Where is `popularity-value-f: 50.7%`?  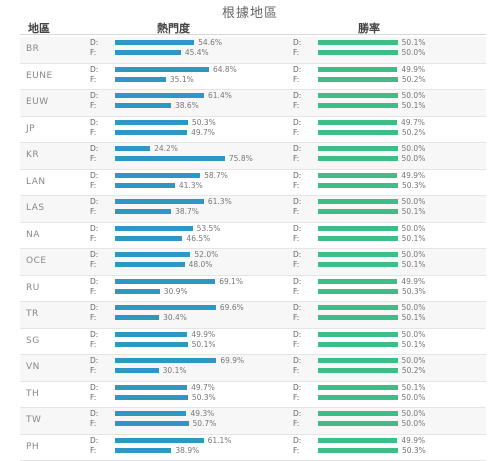
popularity-value-f: 50.7% is located at coordinates (205, 423).